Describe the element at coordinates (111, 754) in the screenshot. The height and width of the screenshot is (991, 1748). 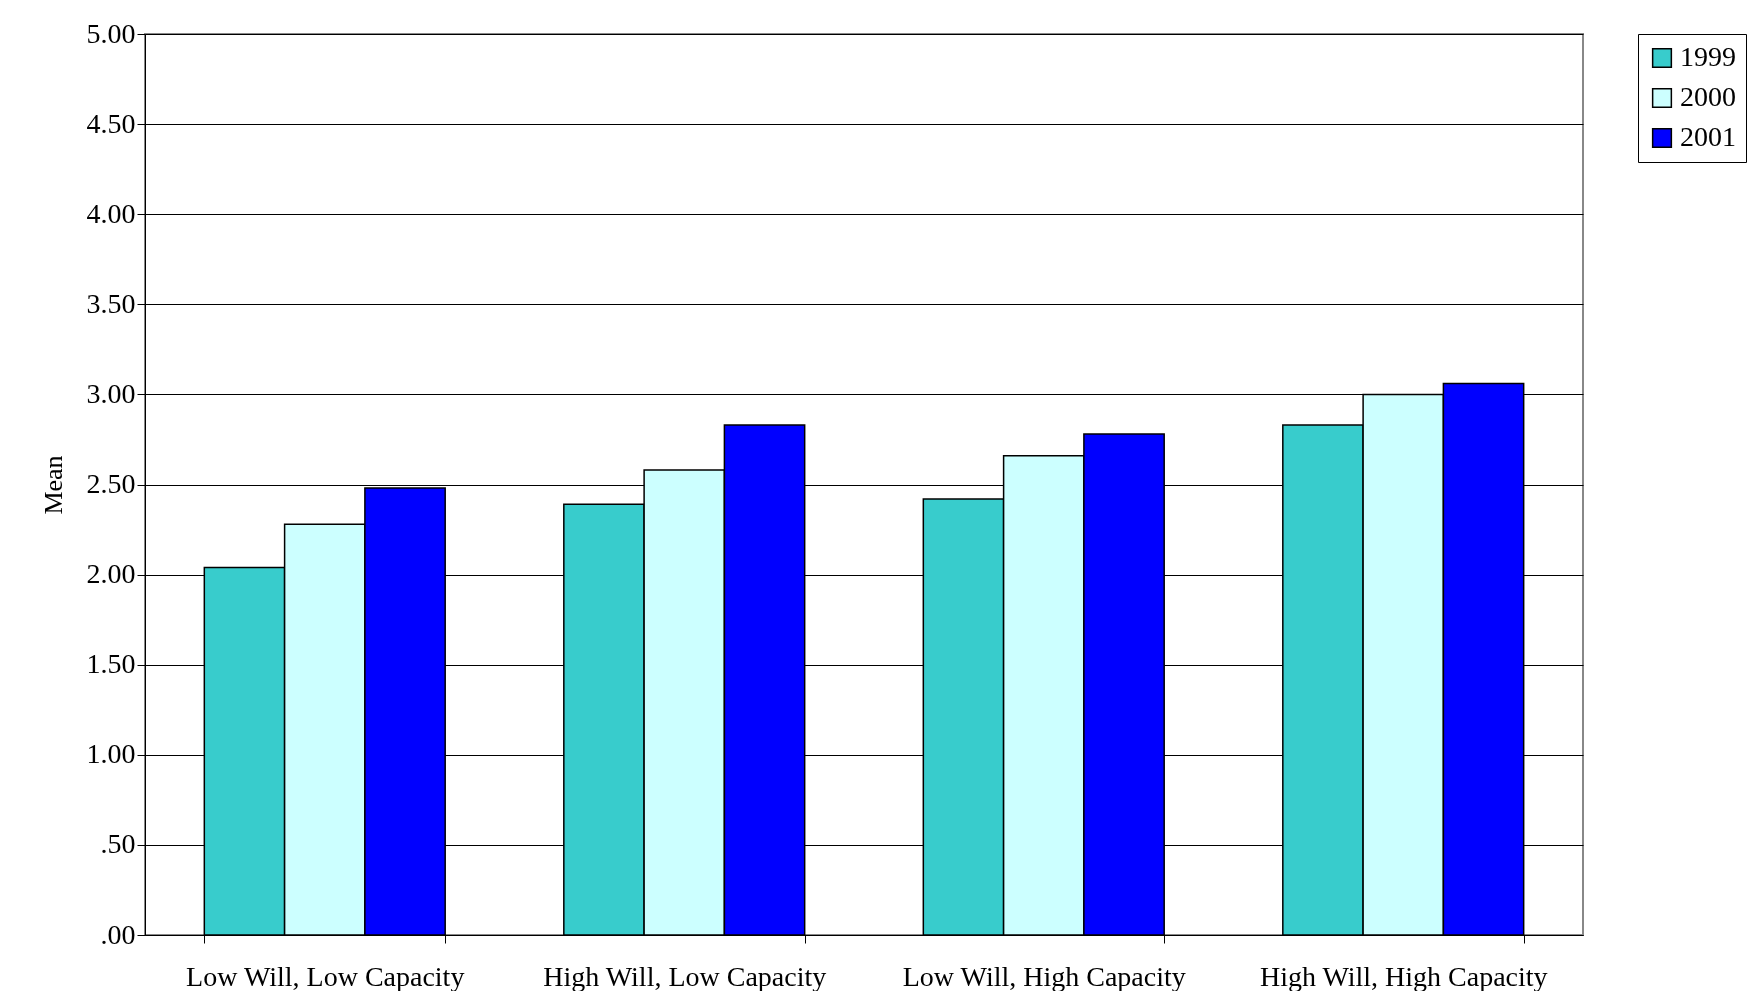
I see `y-tick-label: 1.00` at that location.